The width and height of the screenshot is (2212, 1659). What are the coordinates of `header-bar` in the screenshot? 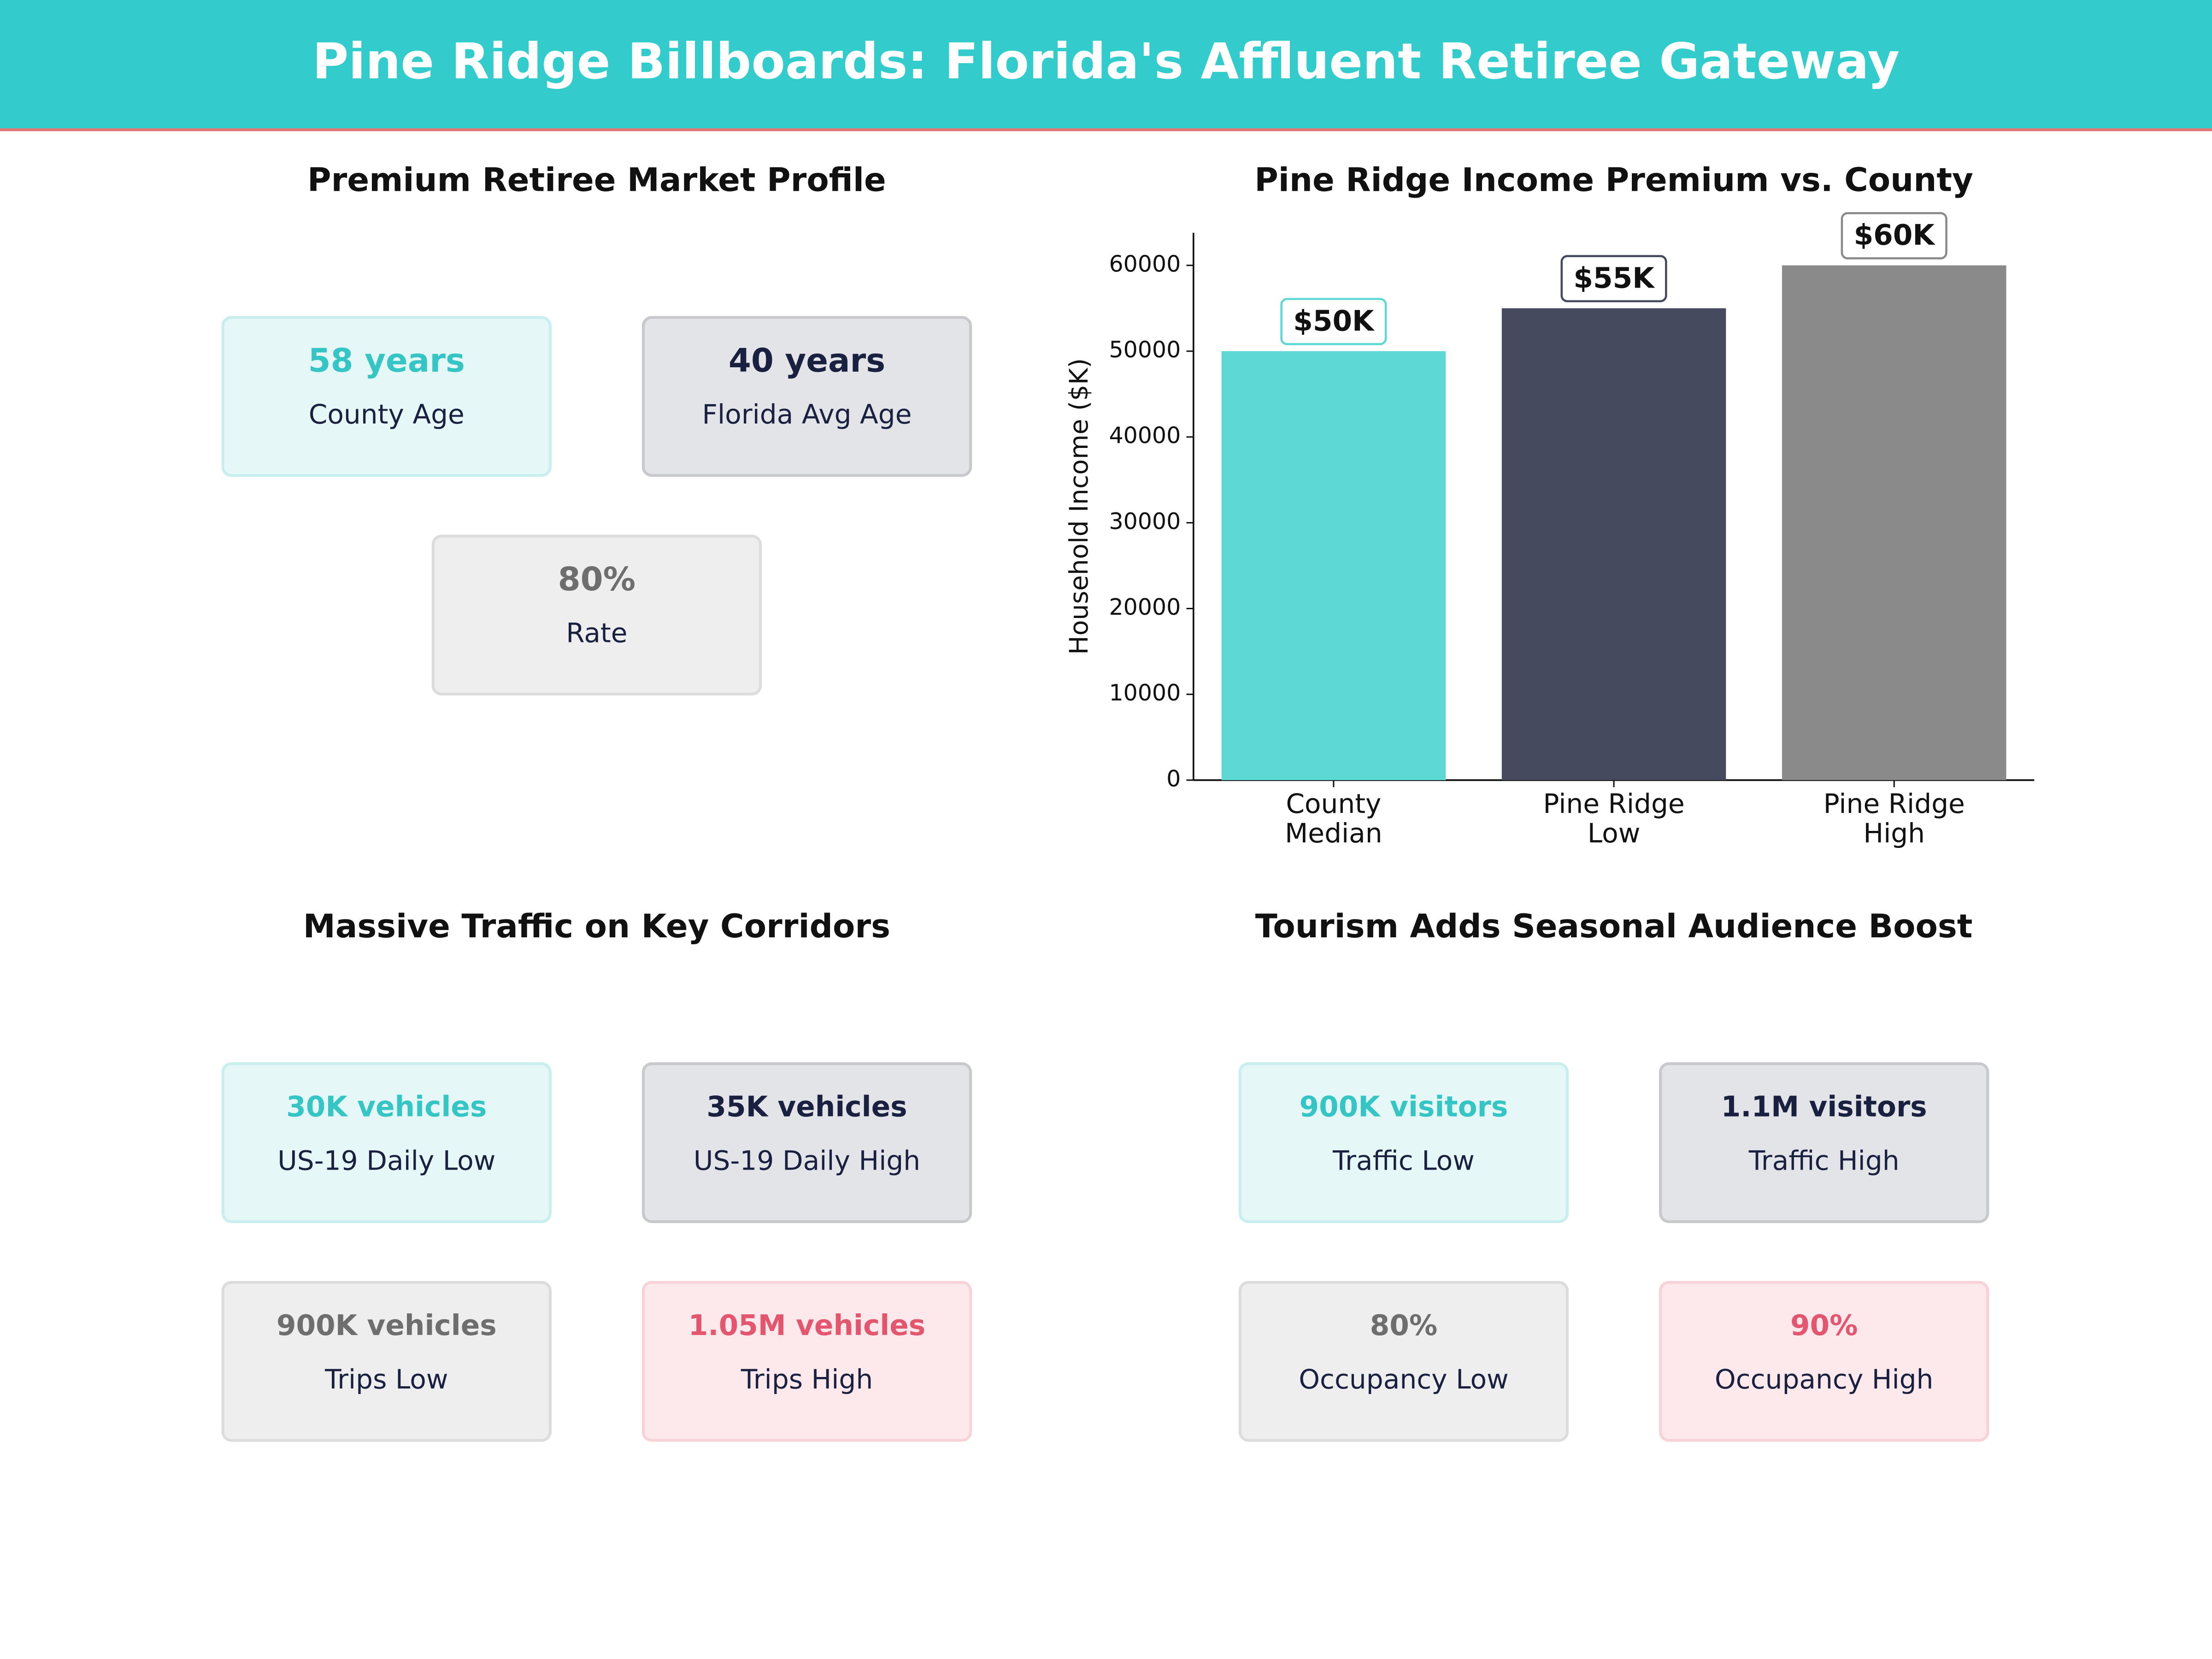 It's located at (1106, 64).